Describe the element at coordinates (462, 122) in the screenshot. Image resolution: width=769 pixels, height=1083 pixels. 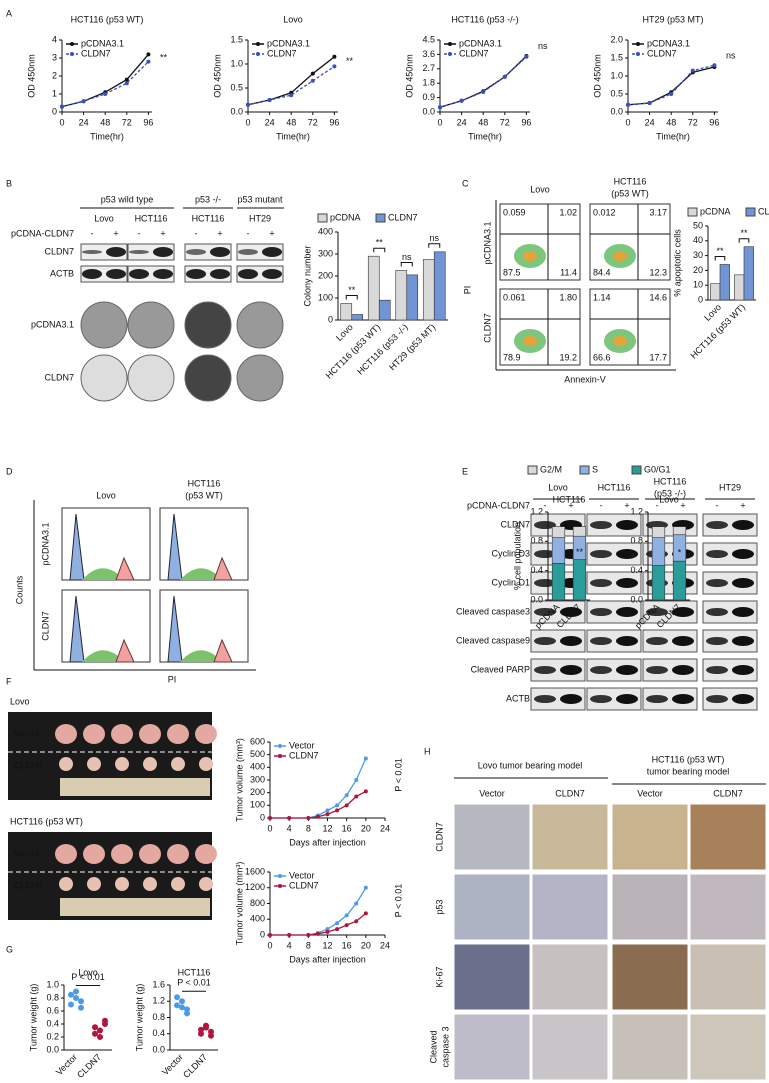
I see `x-tick-label: 24` at that location.